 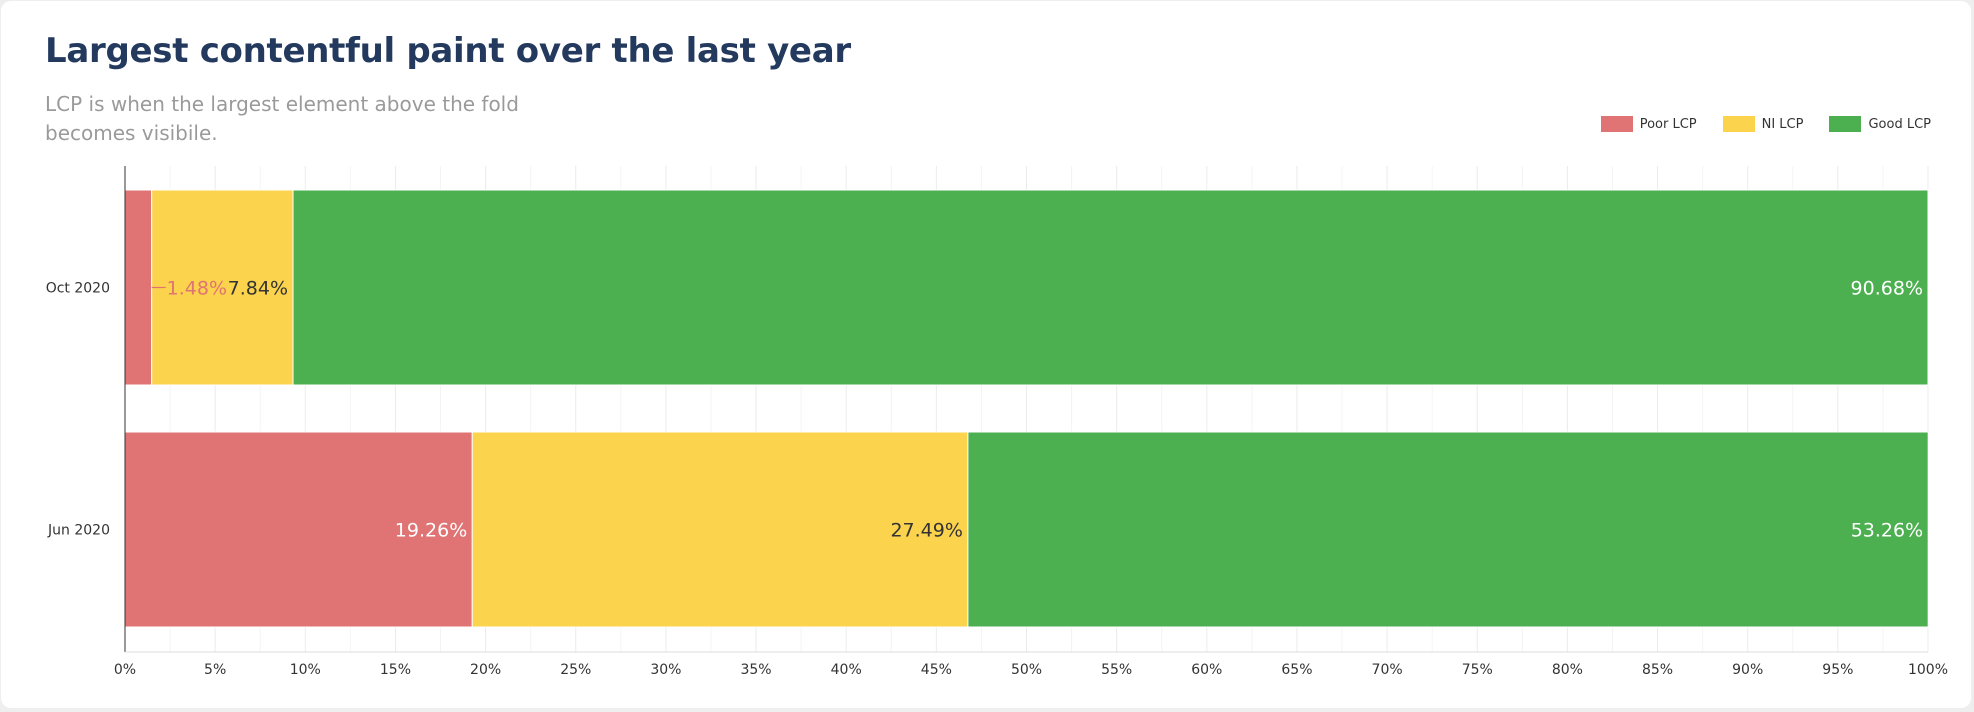 What do you see at coordinates (1296, 670) in the screenshot?
I see `x-tick-label: 65%` at bounding box center [1296, 670].